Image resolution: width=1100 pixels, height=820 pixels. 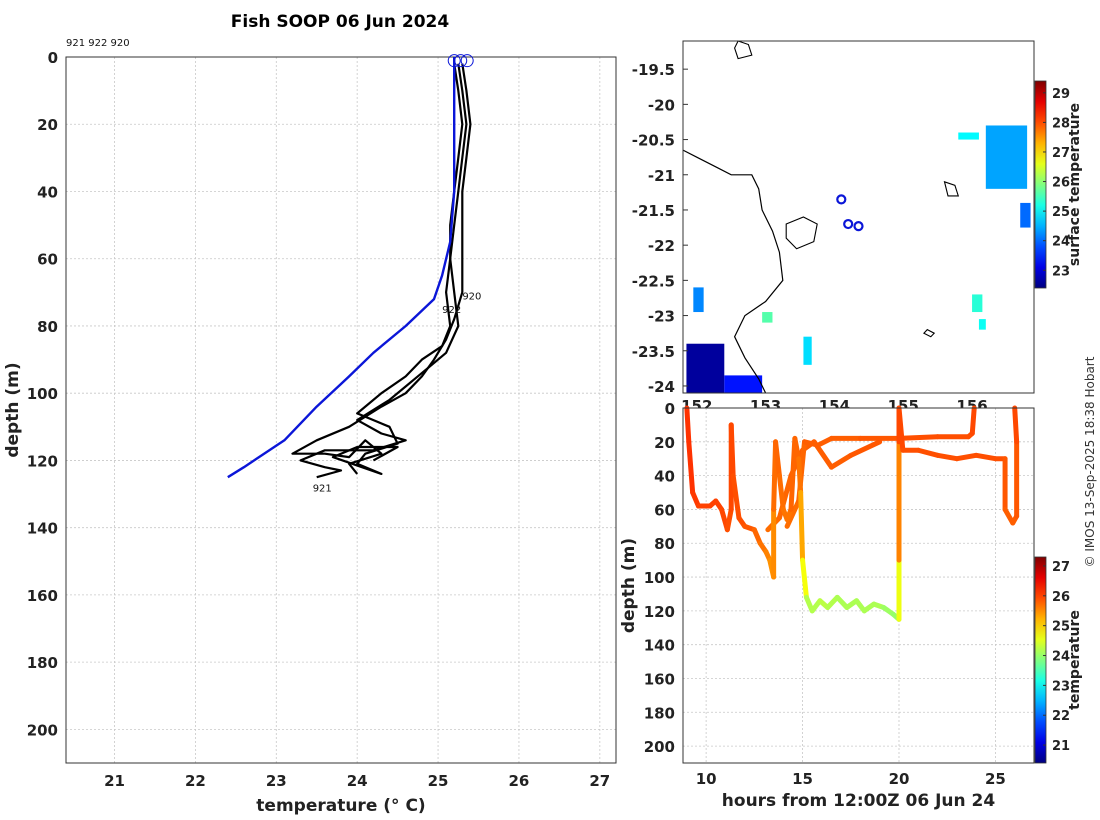 What do you see at coordinates (802, 779) in the screenshot?
I see `ts-x-tick-label: 15` at bounding box center [802, 779].